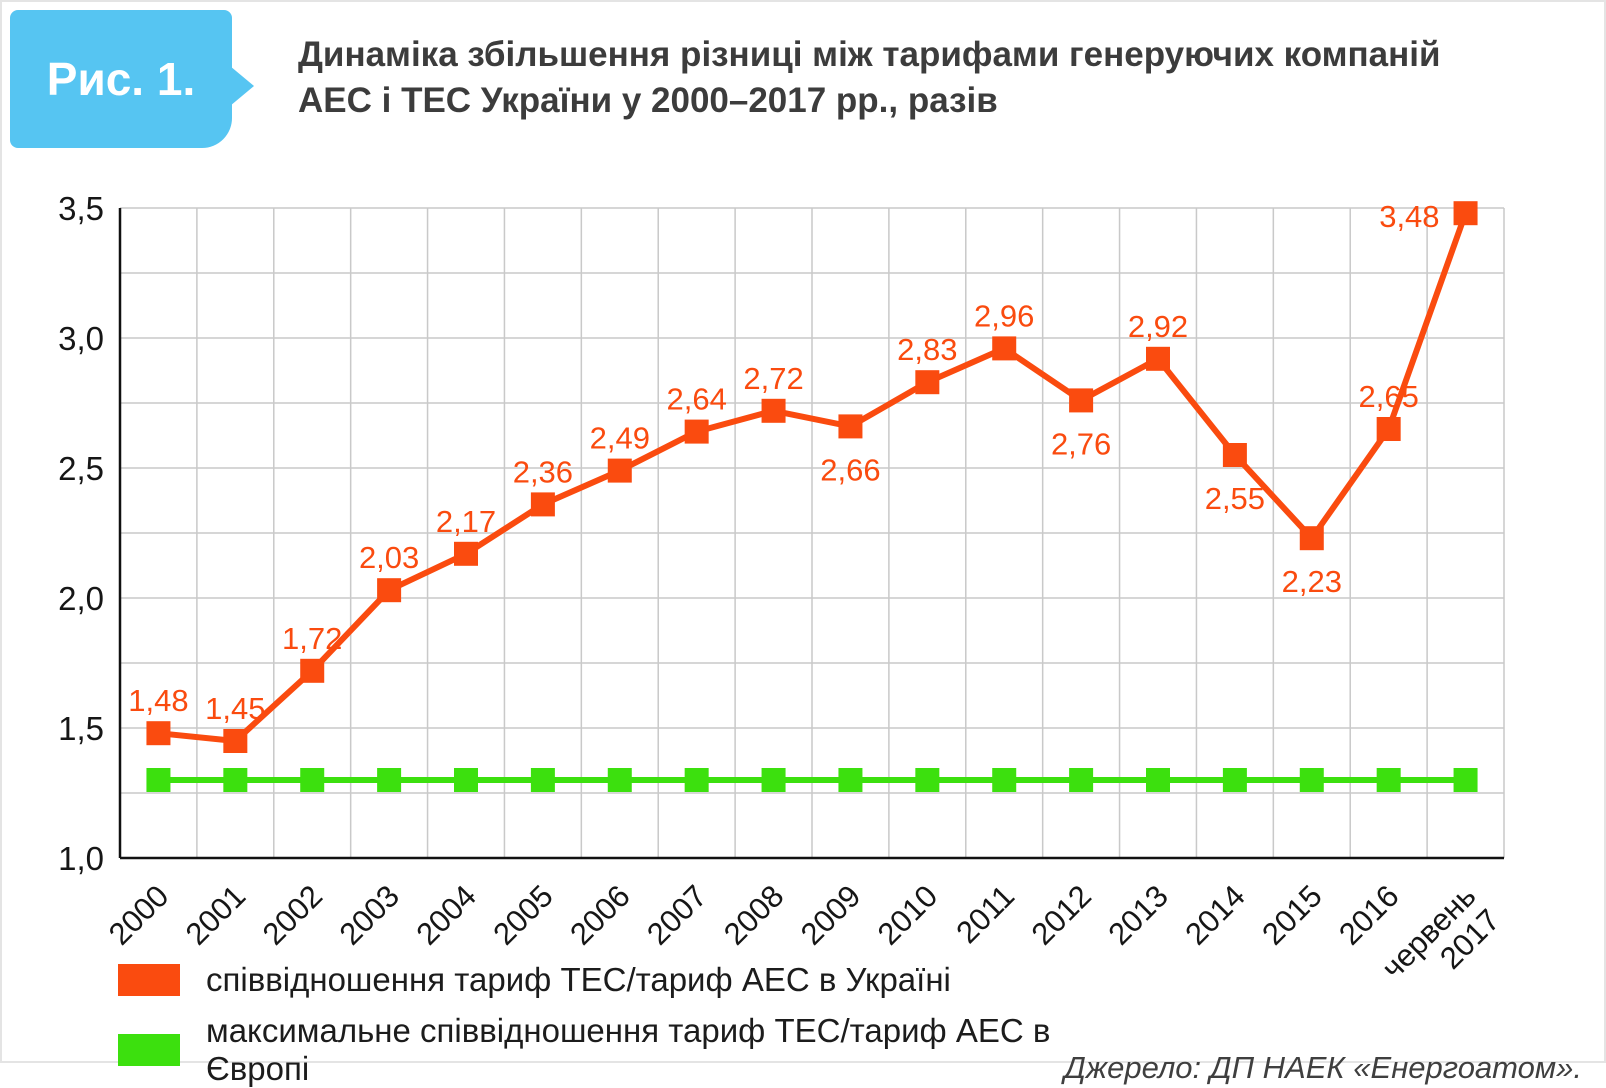  Describe the element at coordinates (81, 728) in the screenshot. I see `y-axis-label: 1,5` at that location.